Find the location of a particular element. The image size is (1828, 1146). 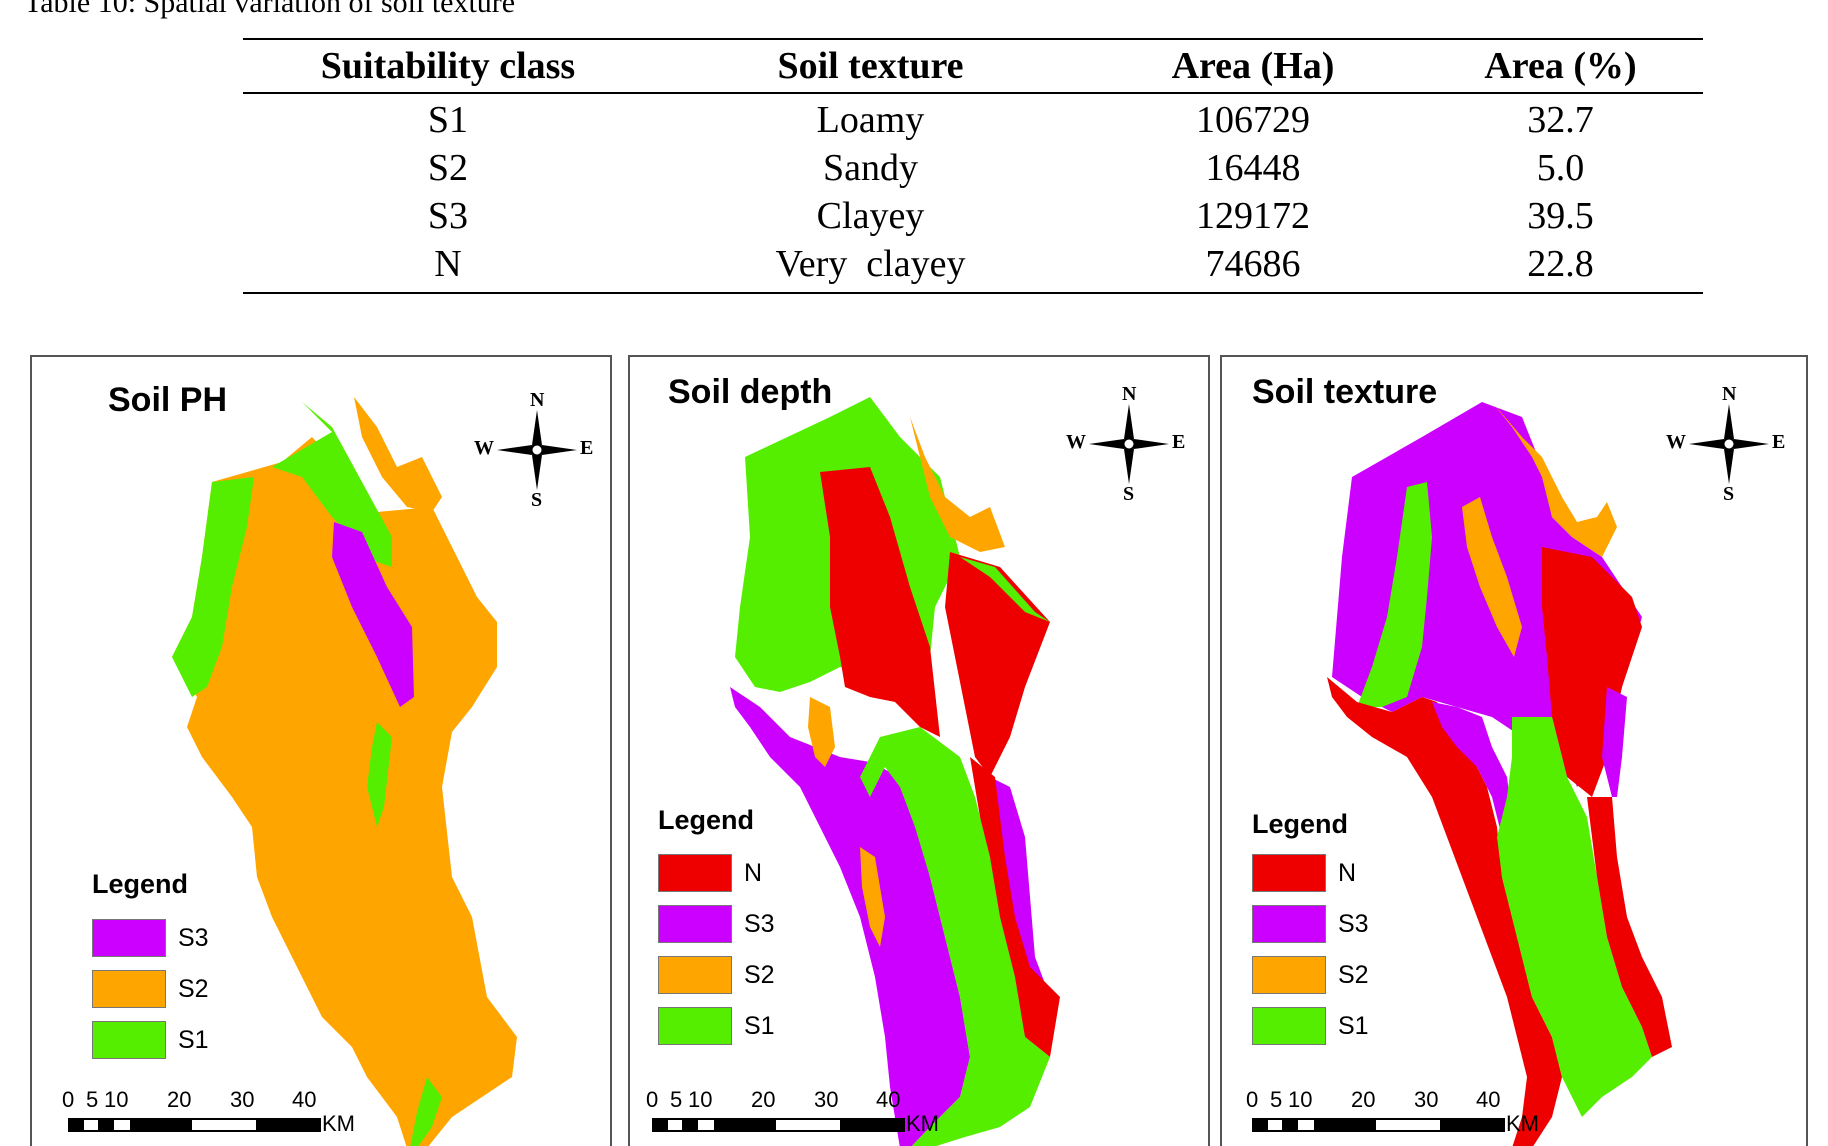

header-area-ha: Area (Ha) is located at coordinates (1253, 66).